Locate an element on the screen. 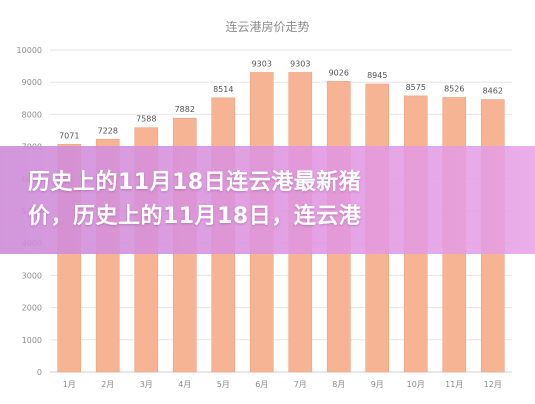  x-tick-label: 3月 is located at coordinates (146, 384).